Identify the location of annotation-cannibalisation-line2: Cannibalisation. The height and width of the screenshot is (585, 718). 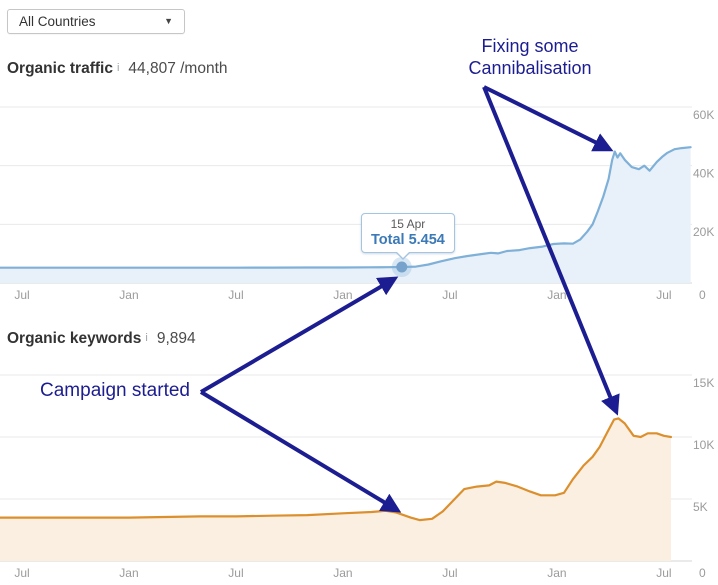
(530, 67).